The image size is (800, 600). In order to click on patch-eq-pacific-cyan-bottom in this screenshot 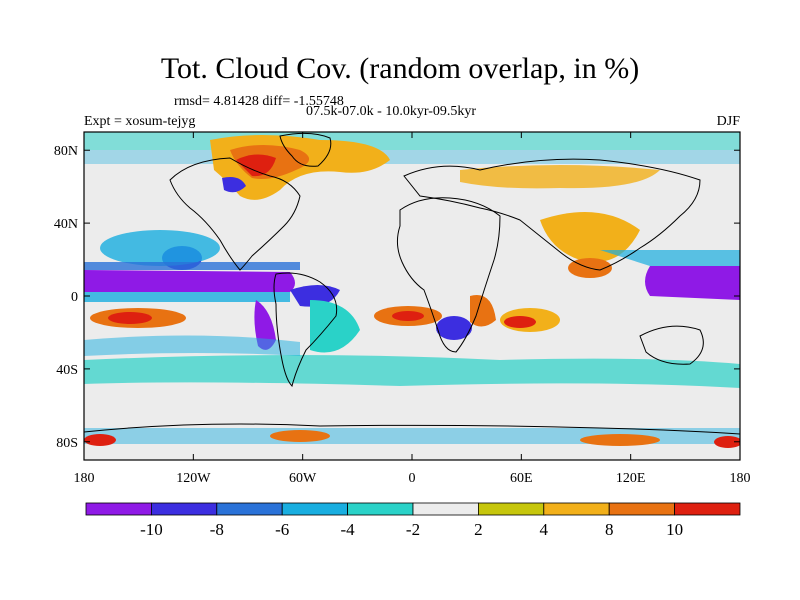, I will do `click(187, 297)`.